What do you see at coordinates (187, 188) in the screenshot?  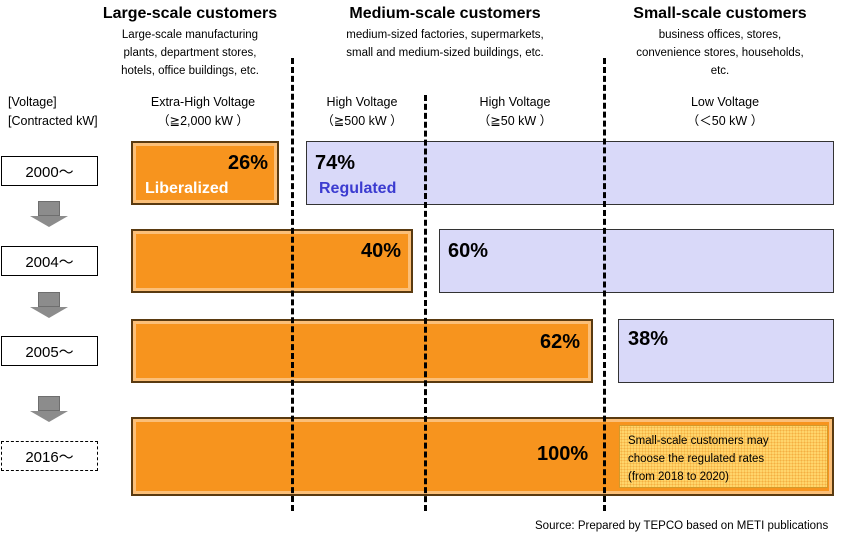 I see `liberalized-label: Liberalized` at bounding box center [187, 188].